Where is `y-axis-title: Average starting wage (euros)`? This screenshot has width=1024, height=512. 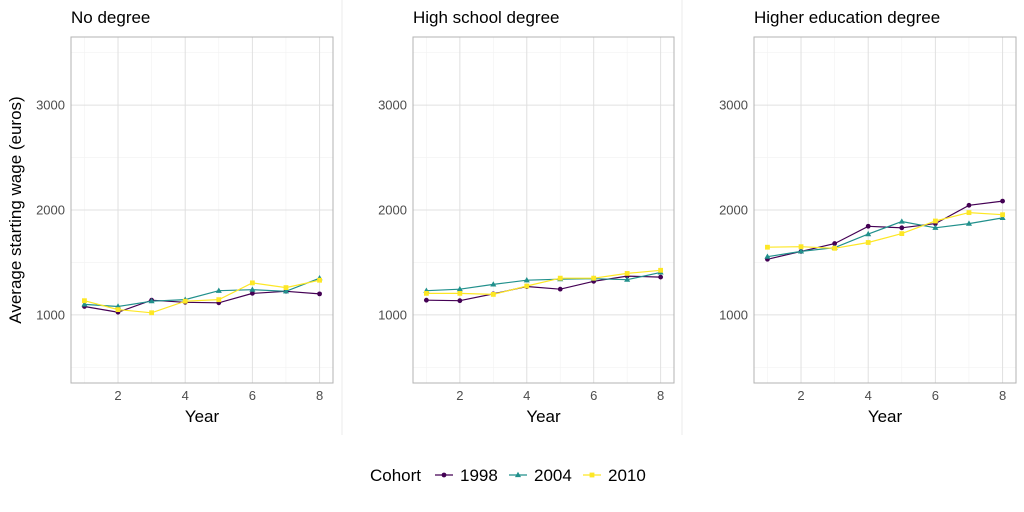
y-axis-title: Average starting wage (euros) is located at coordinates (15, 209).